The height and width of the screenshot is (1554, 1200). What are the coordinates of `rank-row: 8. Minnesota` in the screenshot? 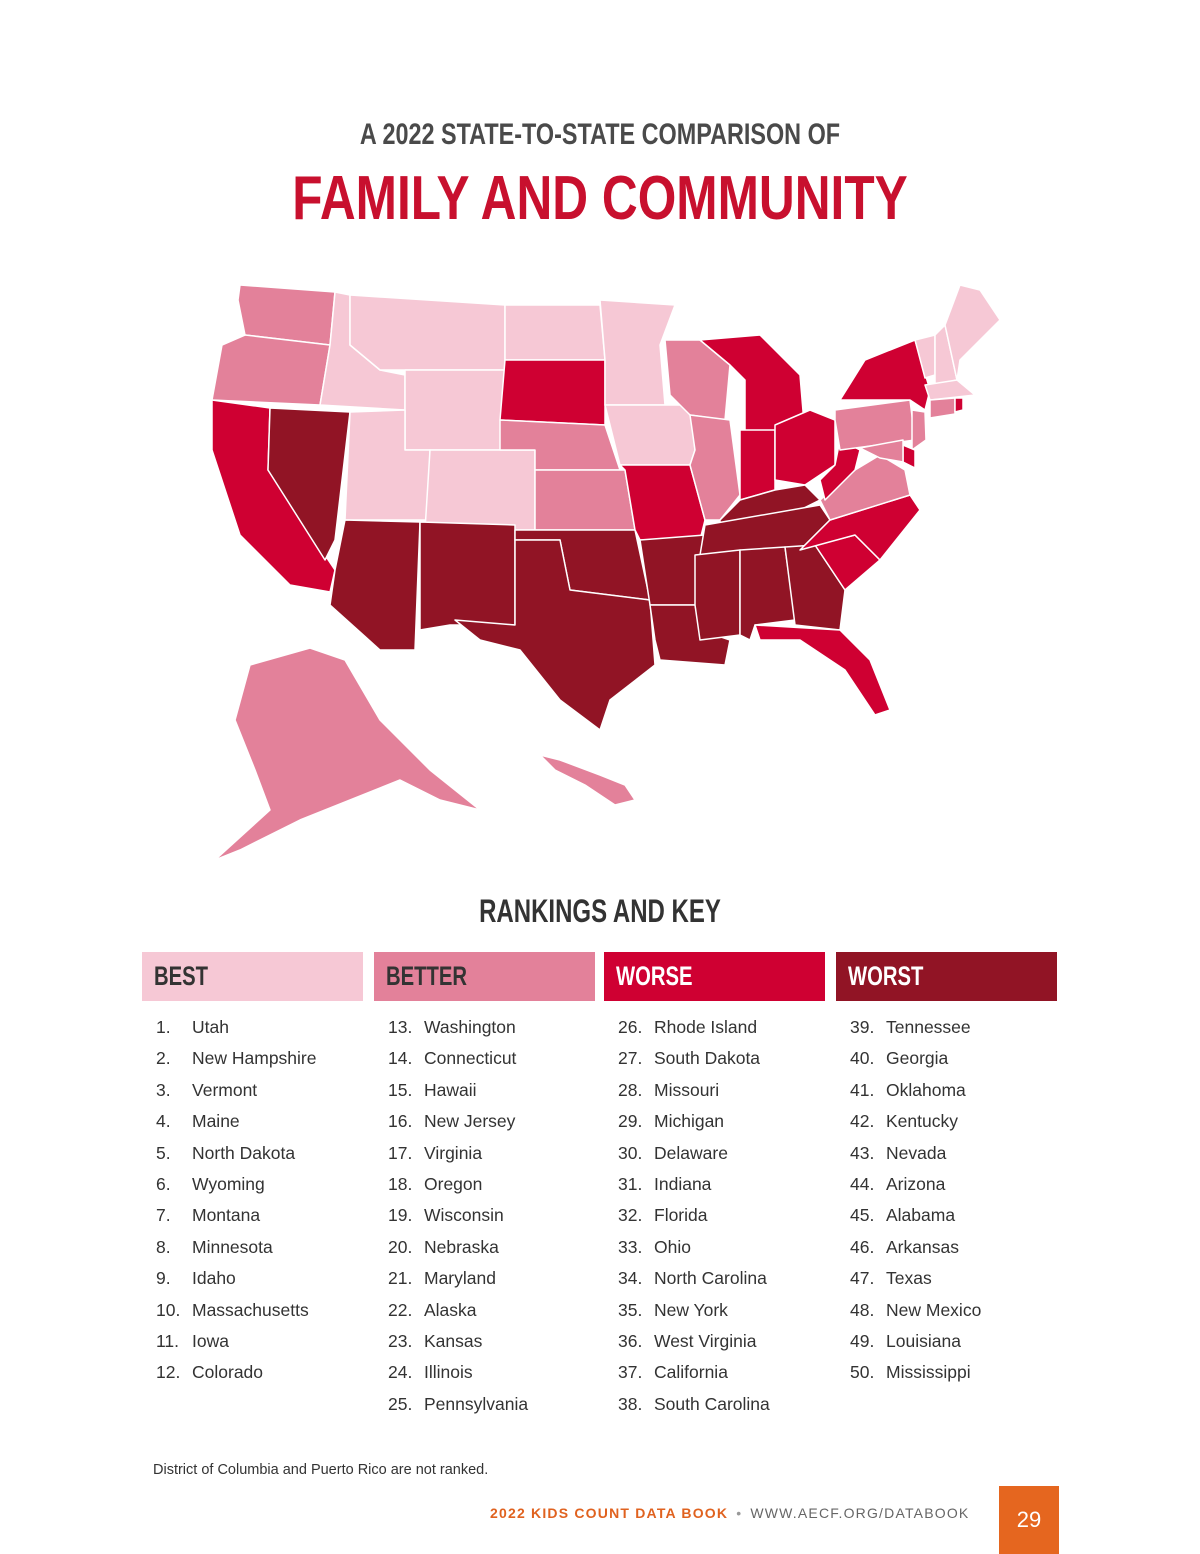 It's located at (252, 1252).